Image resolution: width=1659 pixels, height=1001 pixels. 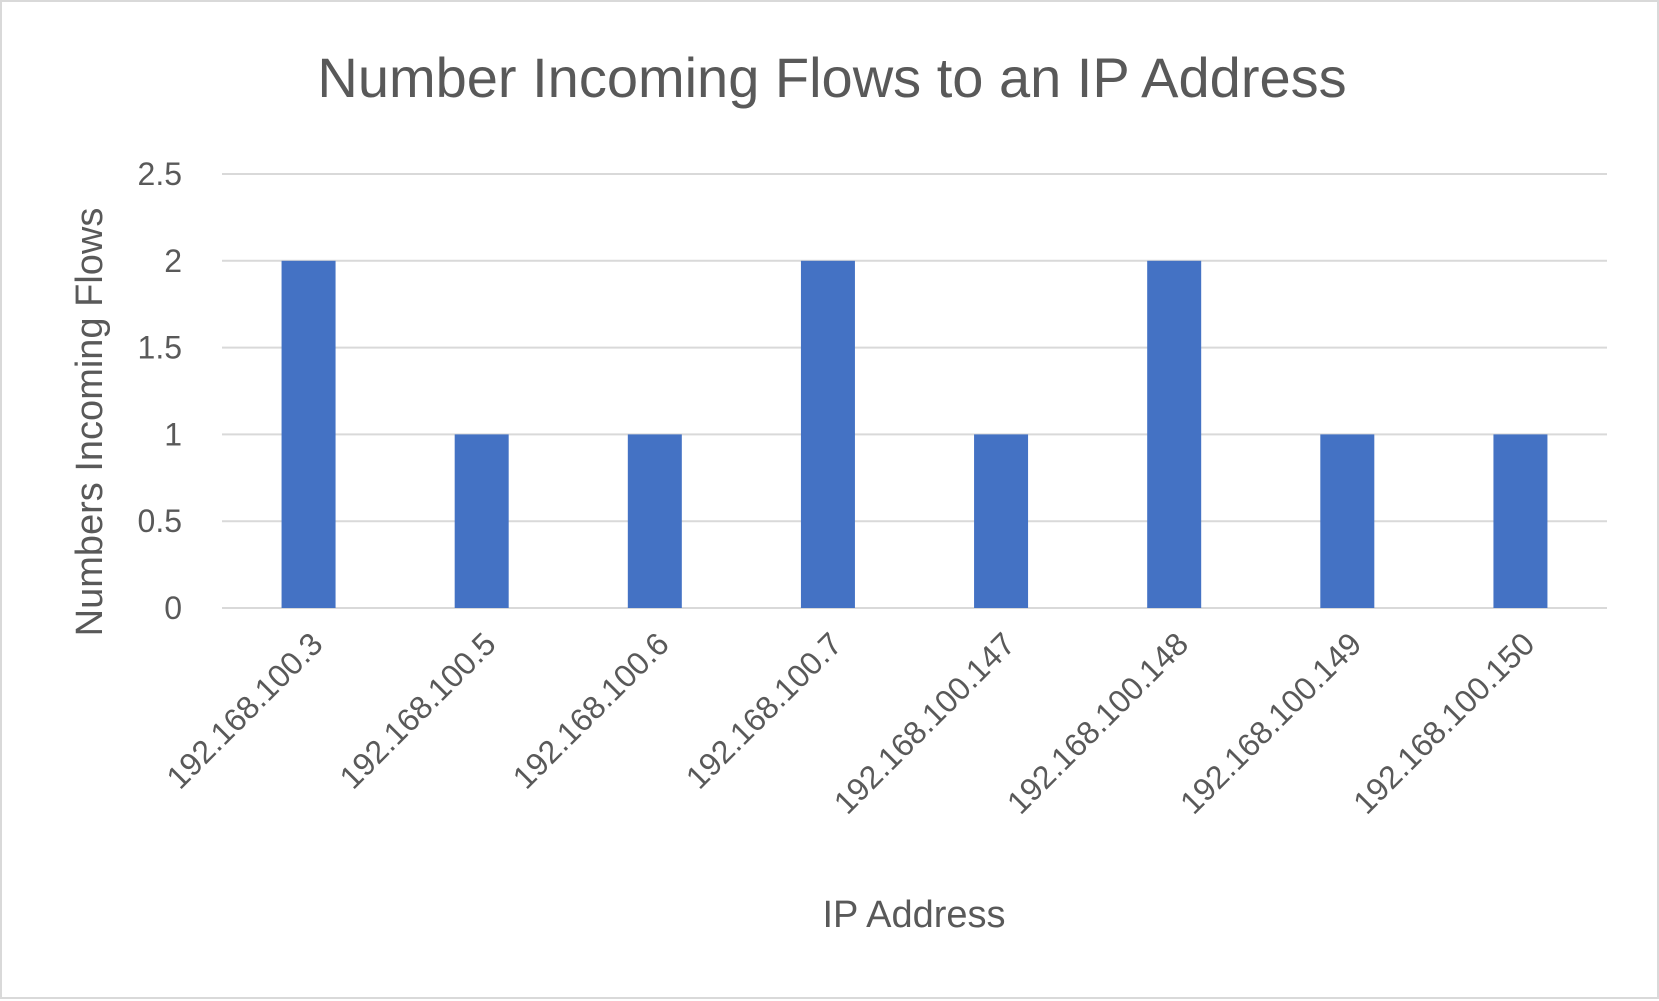 I want to click on x-category-label: 192.168.100.147, so click(x=924, y=722).